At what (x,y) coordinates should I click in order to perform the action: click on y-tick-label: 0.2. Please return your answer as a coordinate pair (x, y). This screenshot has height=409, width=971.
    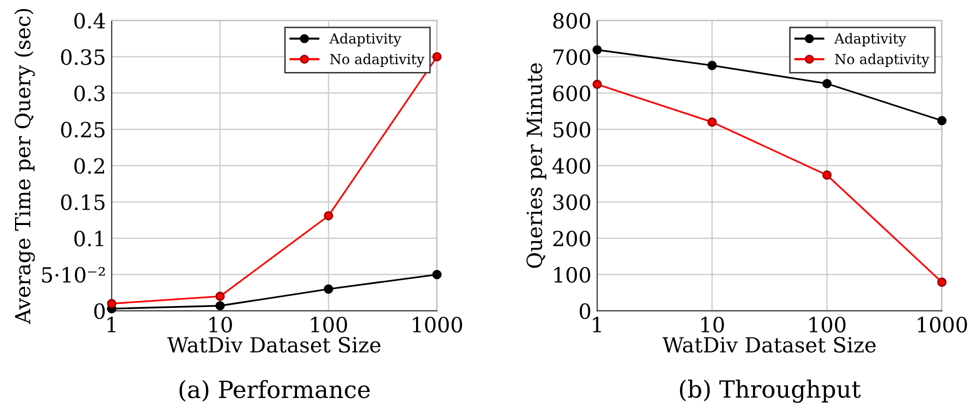
    Looking at the image, I should click on (89, 166).